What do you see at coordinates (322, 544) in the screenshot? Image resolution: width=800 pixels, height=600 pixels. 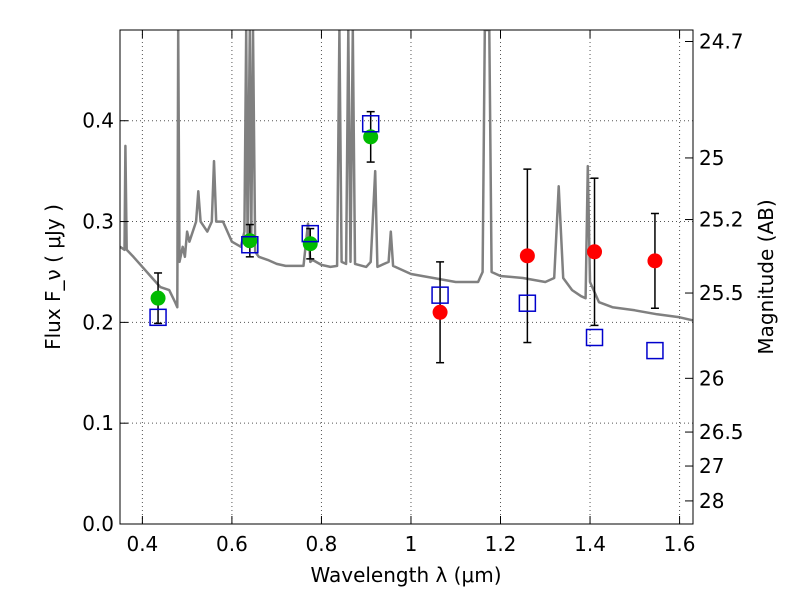 I see `x-tick-label: 0.8` at bounding box center [322, 544].